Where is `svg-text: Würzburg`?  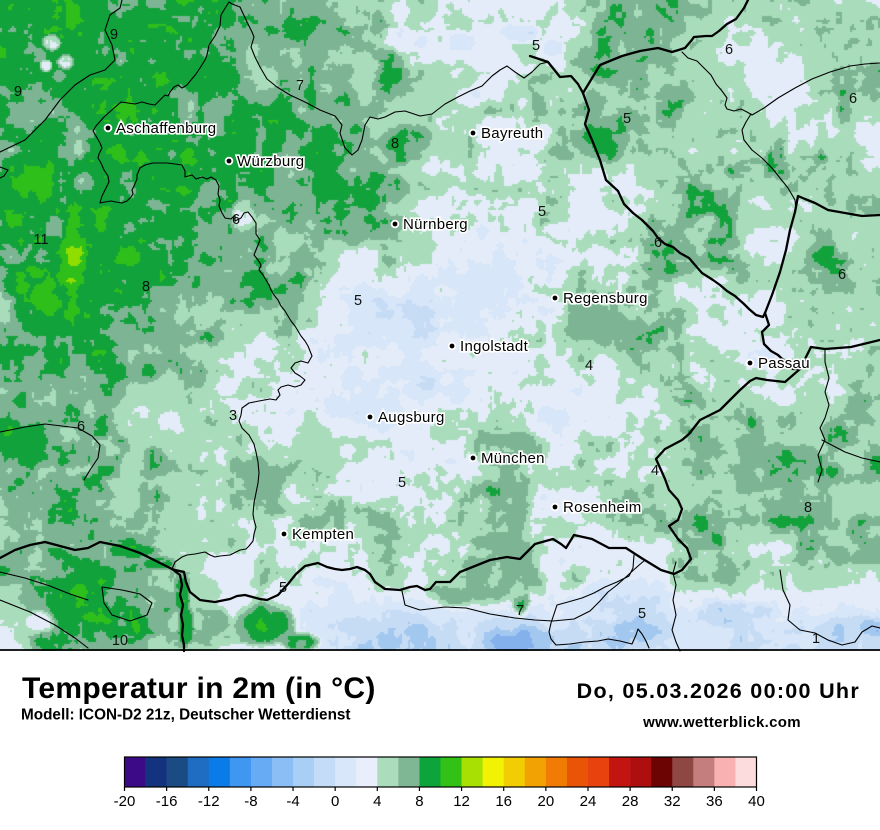
svg-text: Würzburg is located at coordinates (270, 161).